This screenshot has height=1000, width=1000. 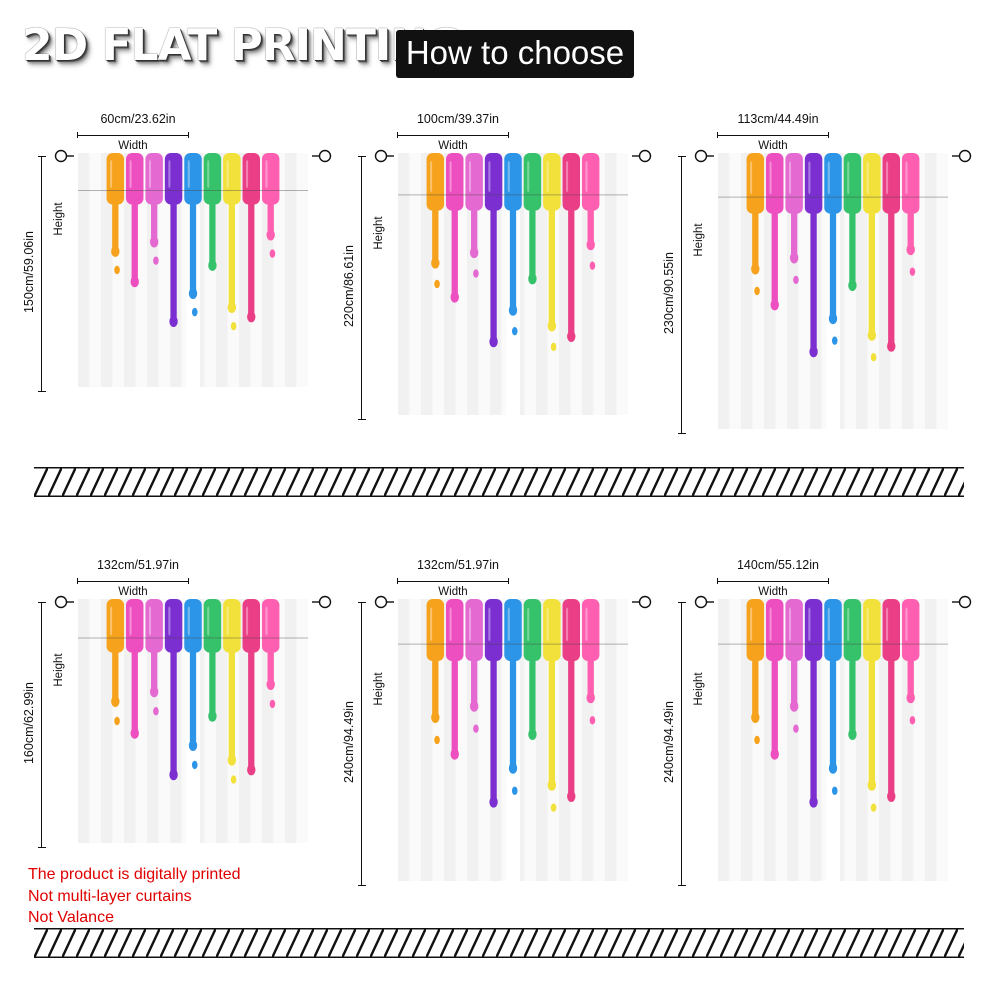 What do you see at coordinates (349, 286) in the screenshot?
I see `height-dimension: 220cm/86.61in` at bounding box center [349, 286].